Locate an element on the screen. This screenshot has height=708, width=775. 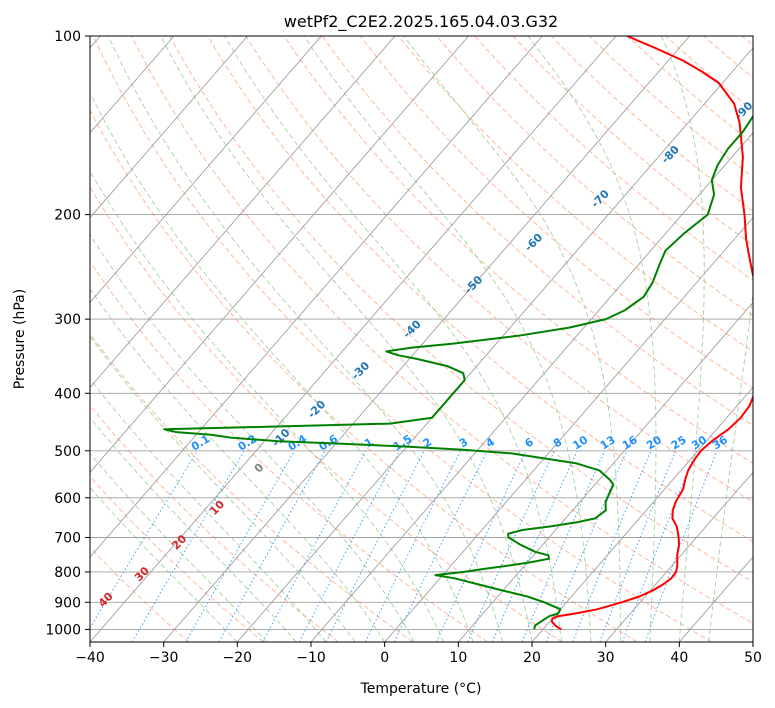
x-axis-label: Temperature (°C) is located at coordinates (421, 689).